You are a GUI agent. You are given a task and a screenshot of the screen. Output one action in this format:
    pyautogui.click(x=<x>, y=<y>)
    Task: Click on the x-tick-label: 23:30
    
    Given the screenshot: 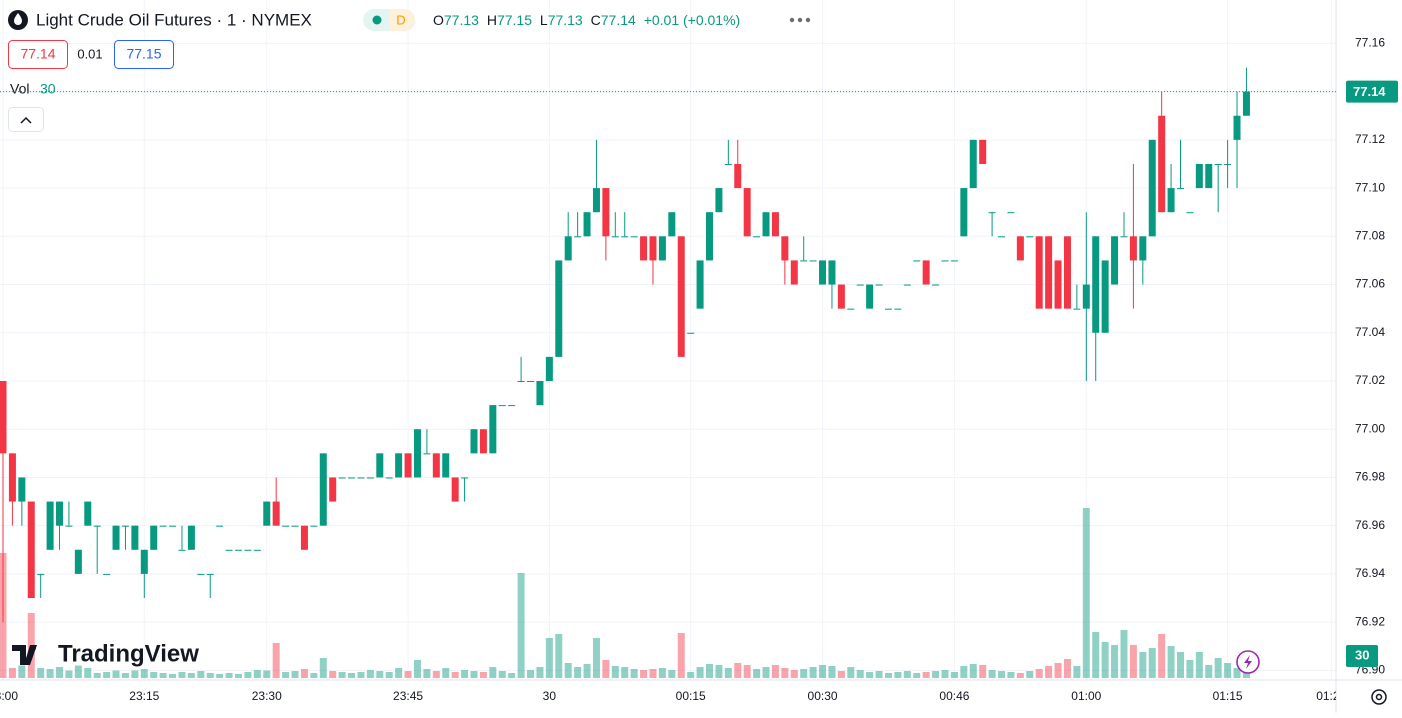 What is the action you would take?
    pyautogui.click(x=267, y=696)
    